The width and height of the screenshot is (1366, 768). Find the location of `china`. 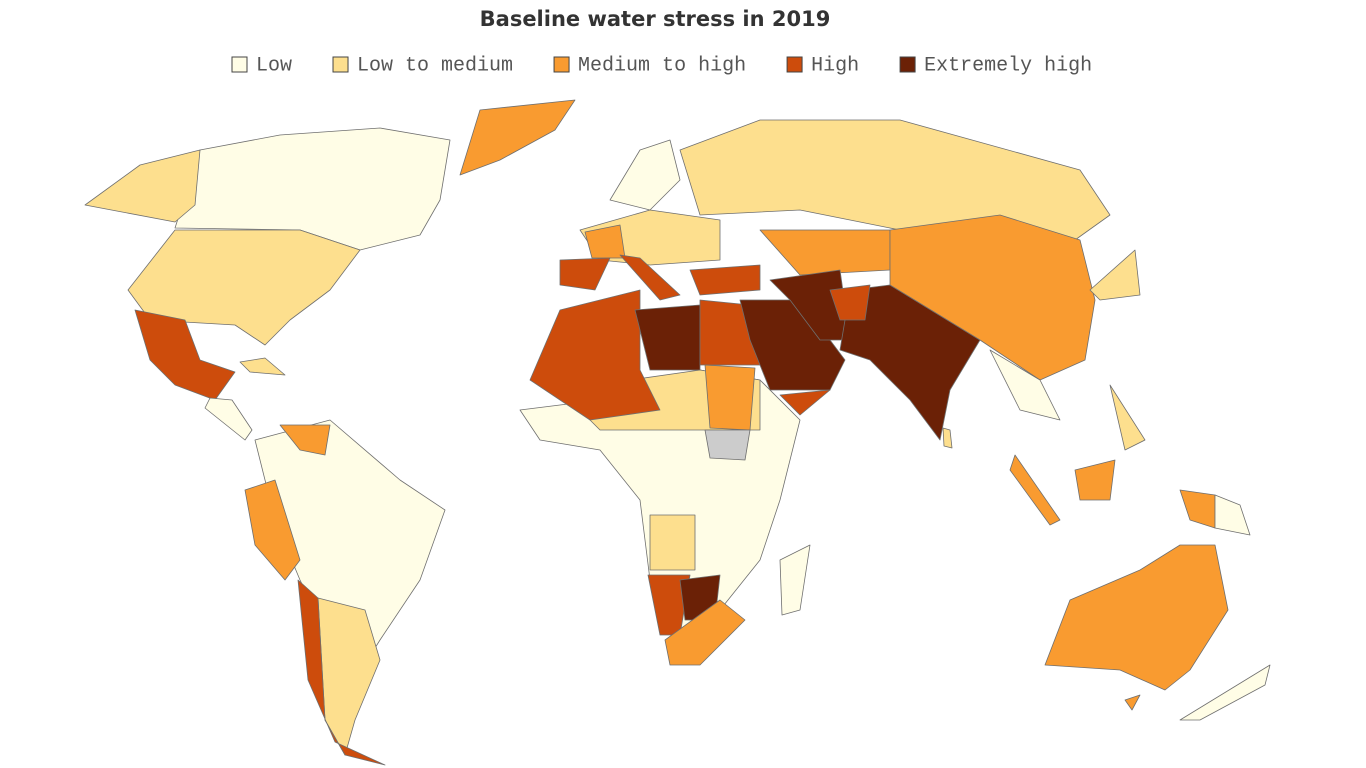

china is located at coordinates (992, 297).